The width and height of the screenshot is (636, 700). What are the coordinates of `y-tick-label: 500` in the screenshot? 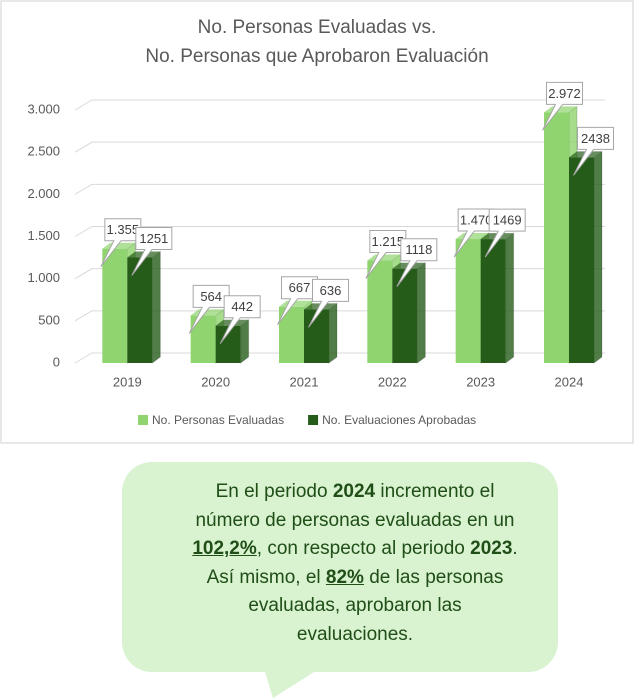 It's located at (49, 319).